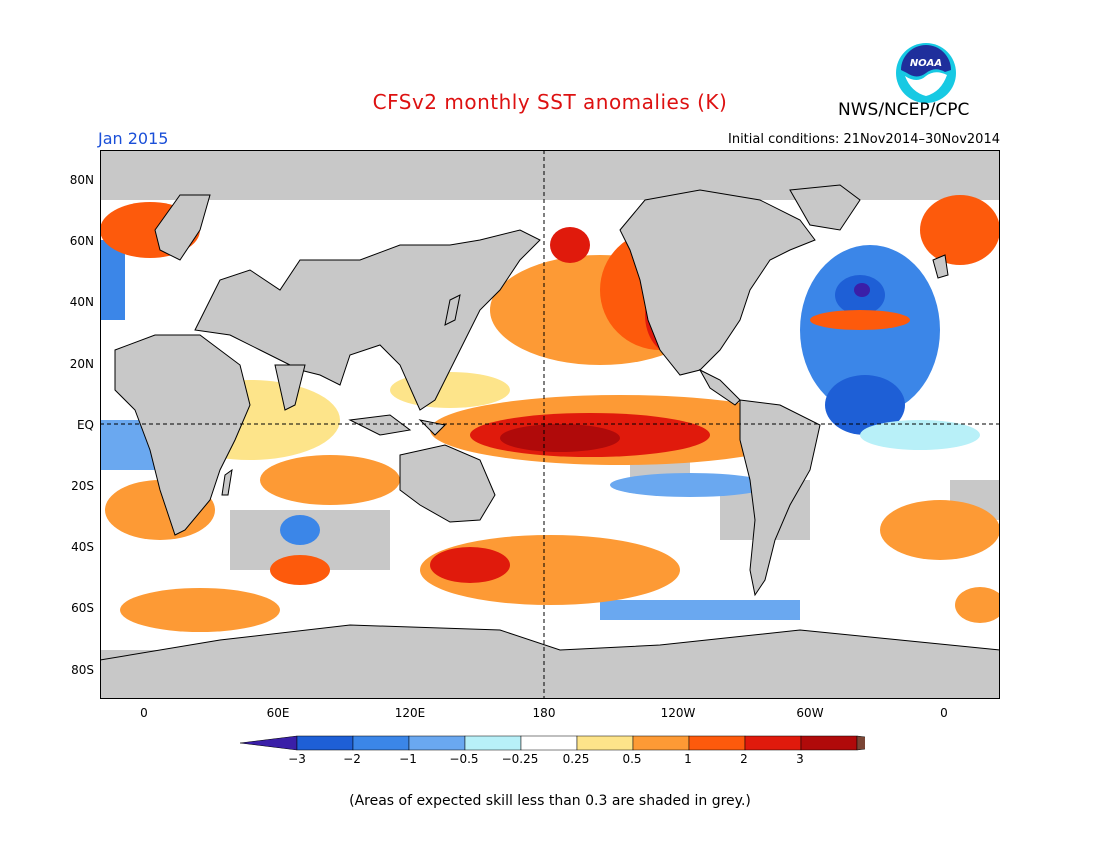  Describe the element at coordinates (81, 241) in the screenshot. I see `y-tick: 60N` at that location.